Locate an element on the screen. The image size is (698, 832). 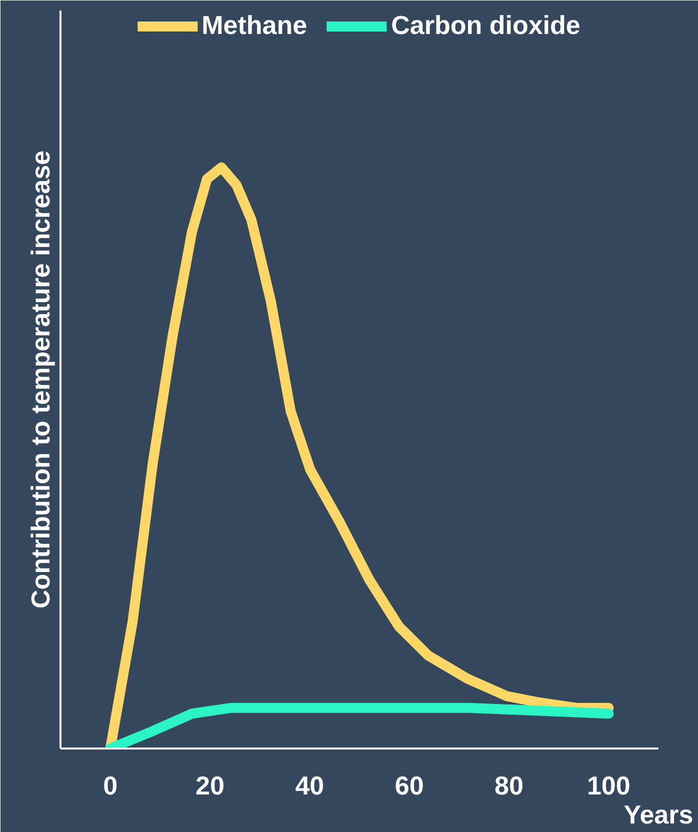
x-tick-label: 100 is located at coordinates (608, 785).